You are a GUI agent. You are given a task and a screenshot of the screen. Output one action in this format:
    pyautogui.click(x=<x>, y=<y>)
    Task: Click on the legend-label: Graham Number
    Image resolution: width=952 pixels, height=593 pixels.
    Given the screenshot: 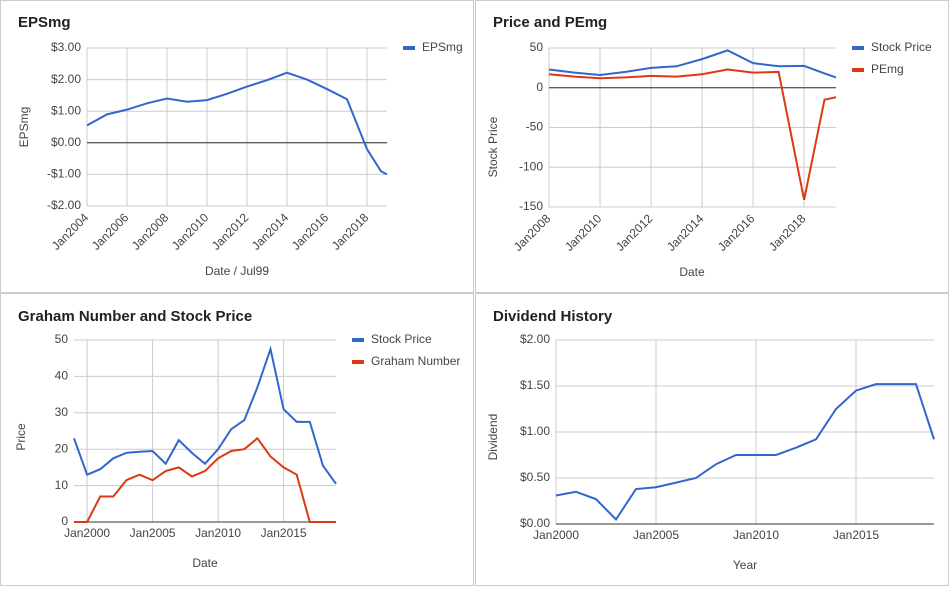 What is the action you would take?
    pyautogui.click(x=415, y=361)
    